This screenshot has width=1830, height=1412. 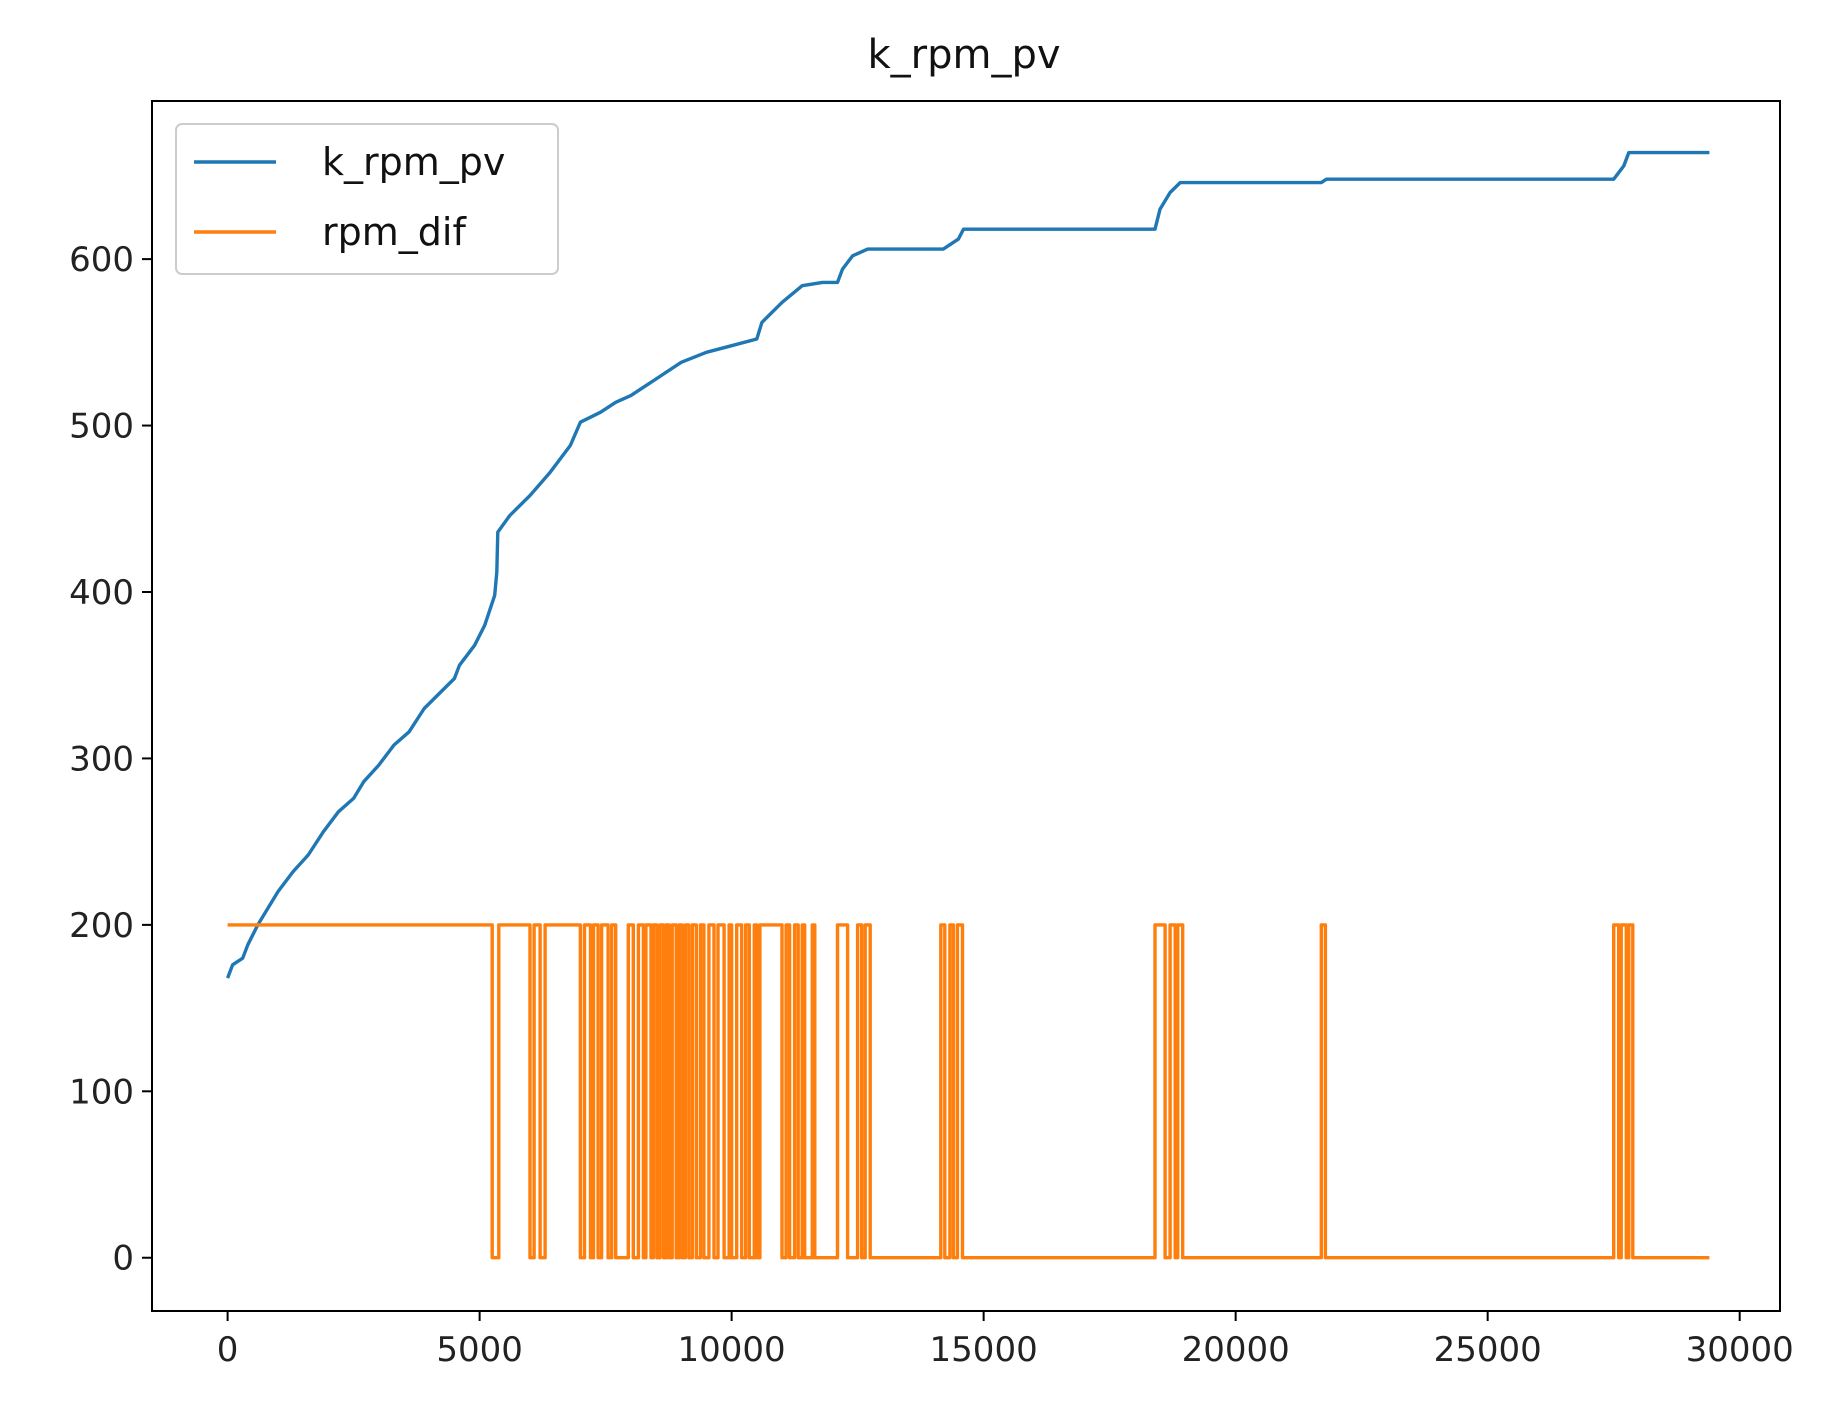 I want to click on y-tick-label: 200, so click(x=101, y=926).